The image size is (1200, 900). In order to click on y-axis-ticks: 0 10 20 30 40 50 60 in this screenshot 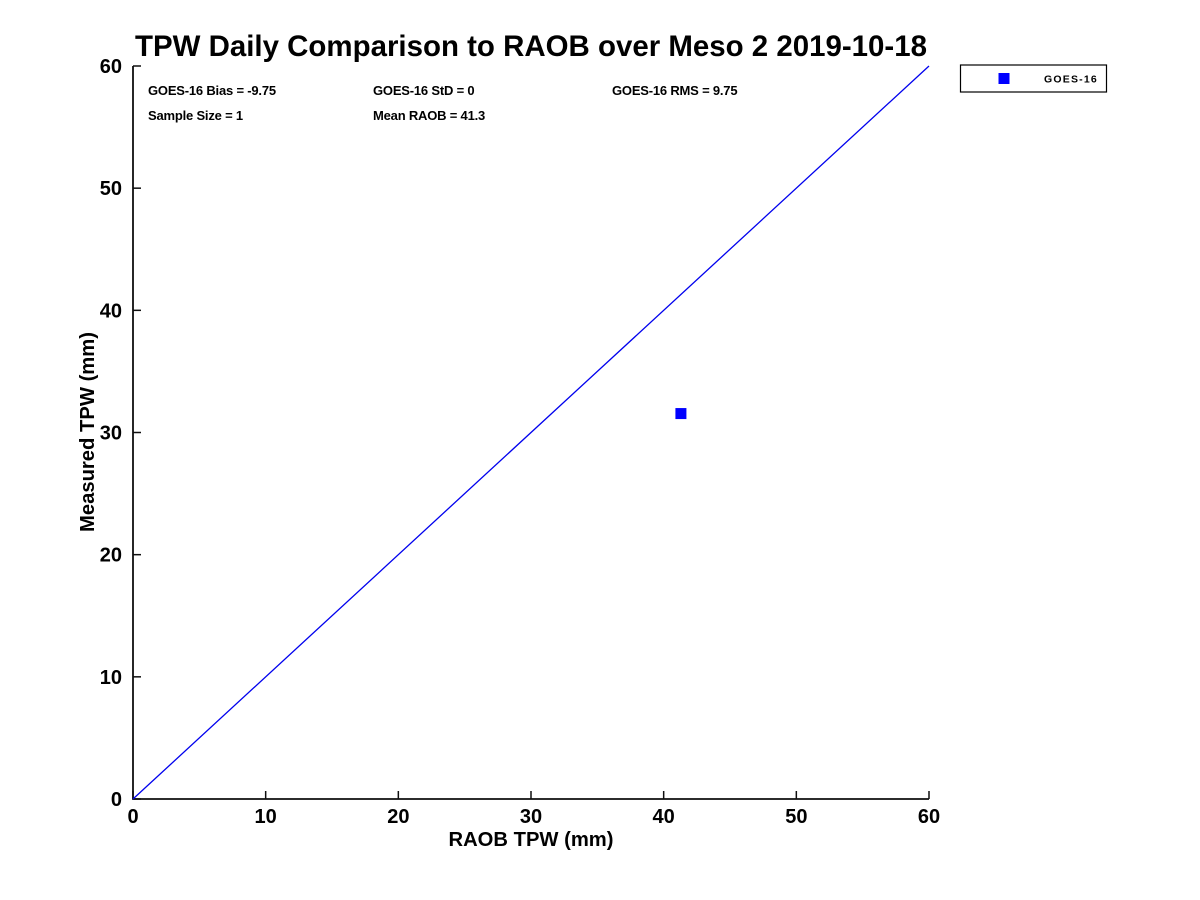, I will do `click(120, 433)`.